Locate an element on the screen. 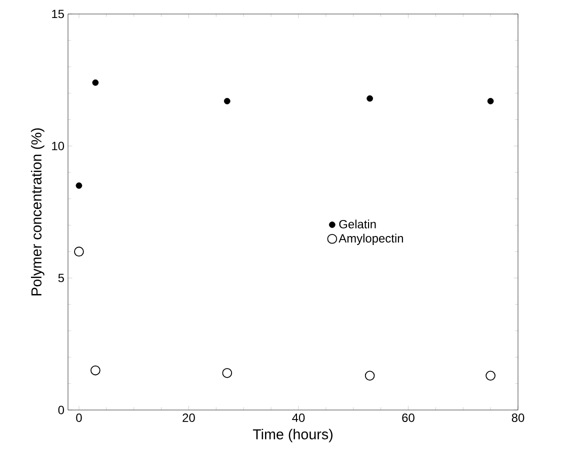  x-tick-label: 0 is located at coordinates (79, 418).